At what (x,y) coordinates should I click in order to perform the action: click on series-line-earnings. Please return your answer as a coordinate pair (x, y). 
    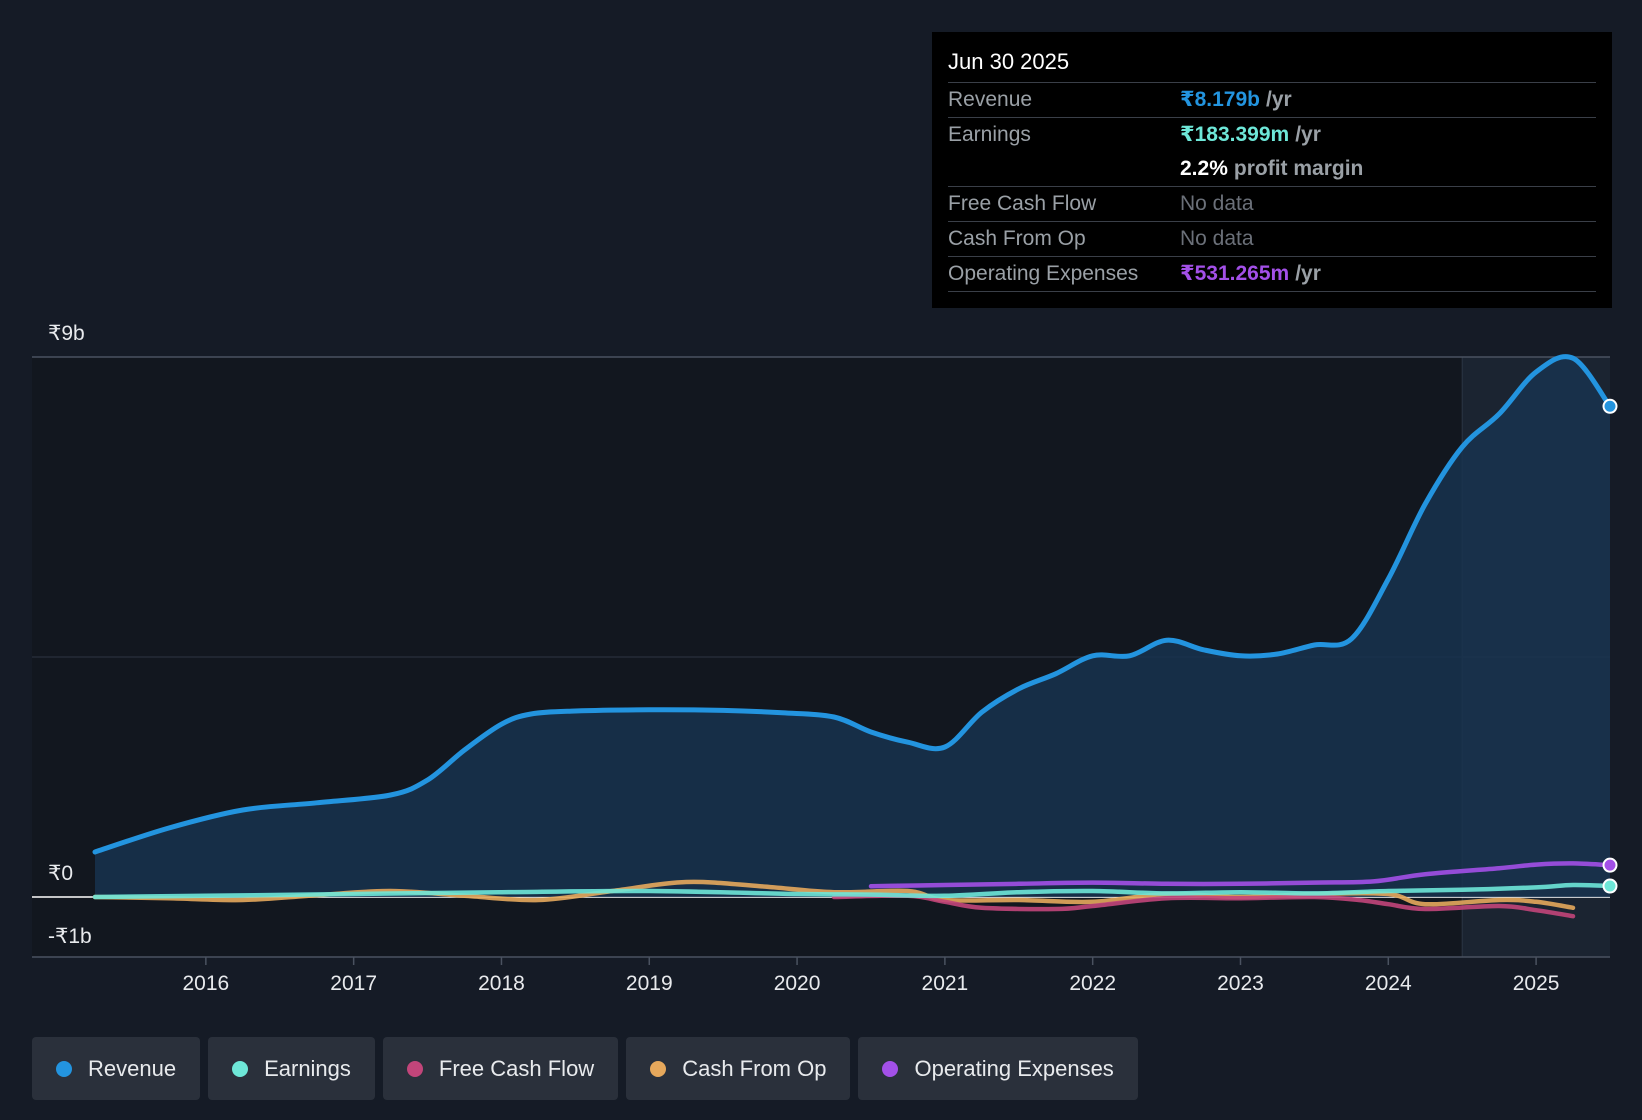
    Looking at the image, I should click on (852, 891).